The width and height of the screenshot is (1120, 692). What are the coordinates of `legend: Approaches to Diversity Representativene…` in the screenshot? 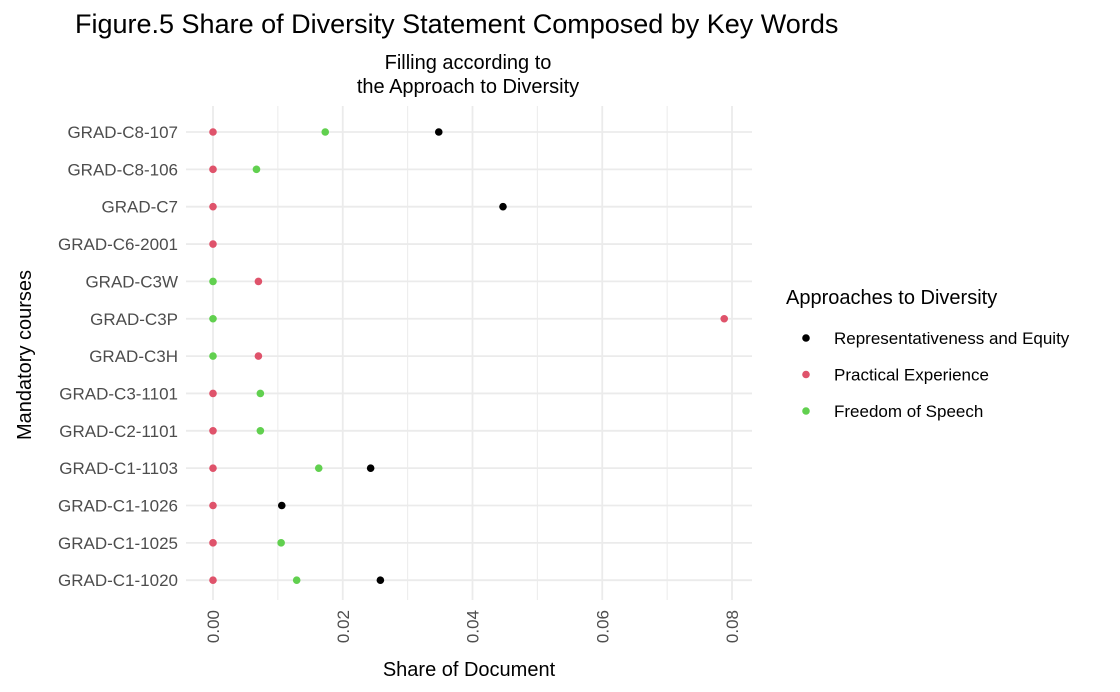 It's located at (928, 354).